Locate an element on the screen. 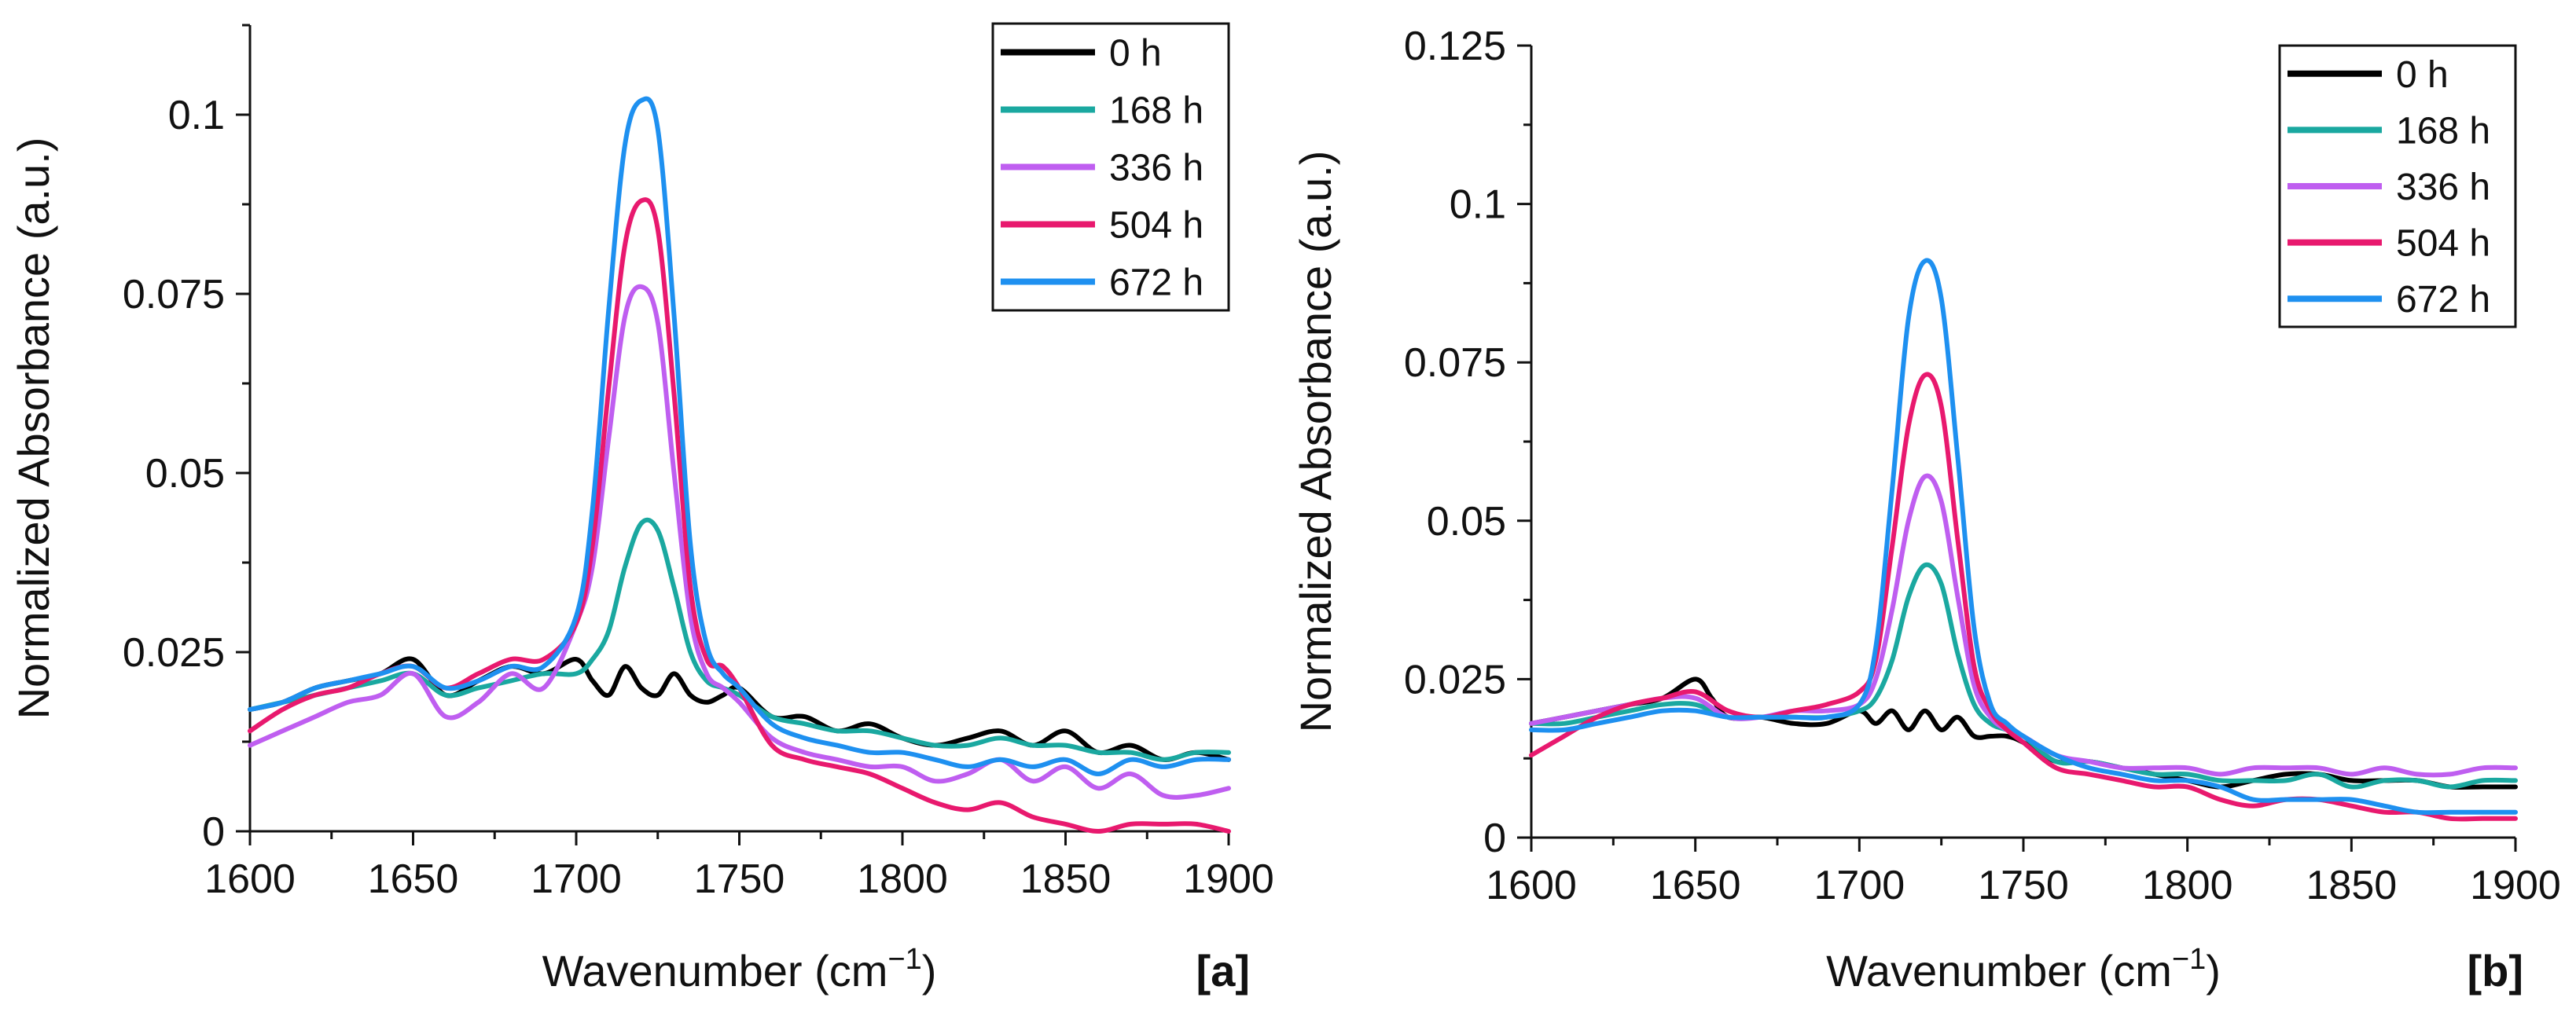 Image resolution: width=2576 pixels, height=1012 pixels. panel-label: [a] is located at coordinates (1223, 971).